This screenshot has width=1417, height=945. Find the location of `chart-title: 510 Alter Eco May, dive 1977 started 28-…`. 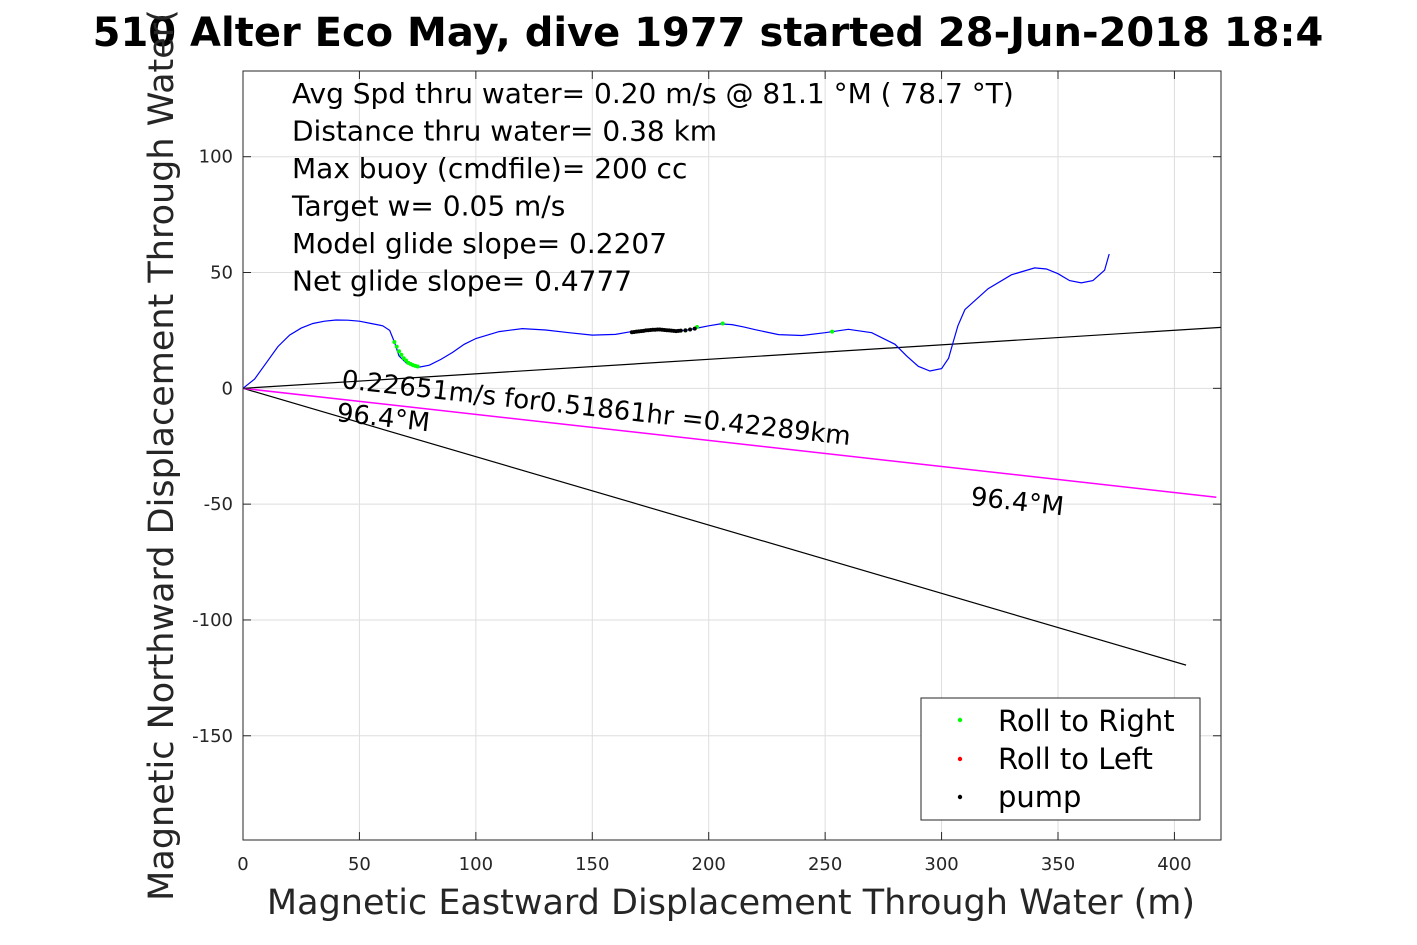

chart-title: 510 Alter Eco May, dive 1977 started 28-… is located at coordinates (708, 33).